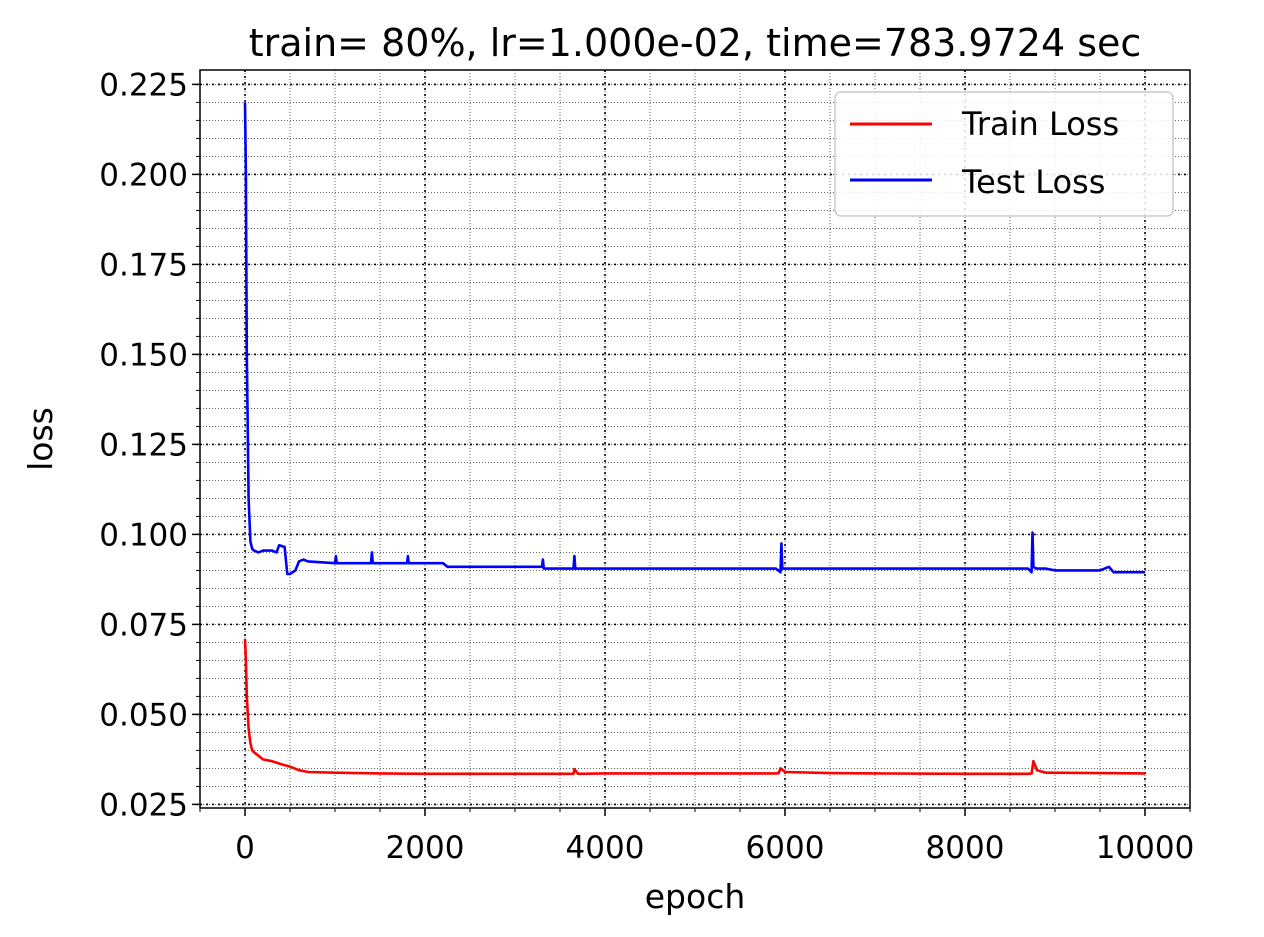  What do you see at coordinates (245, 848) in the screenshot?
I see `x-tick-label: 0` at bounding box center [245, 848].